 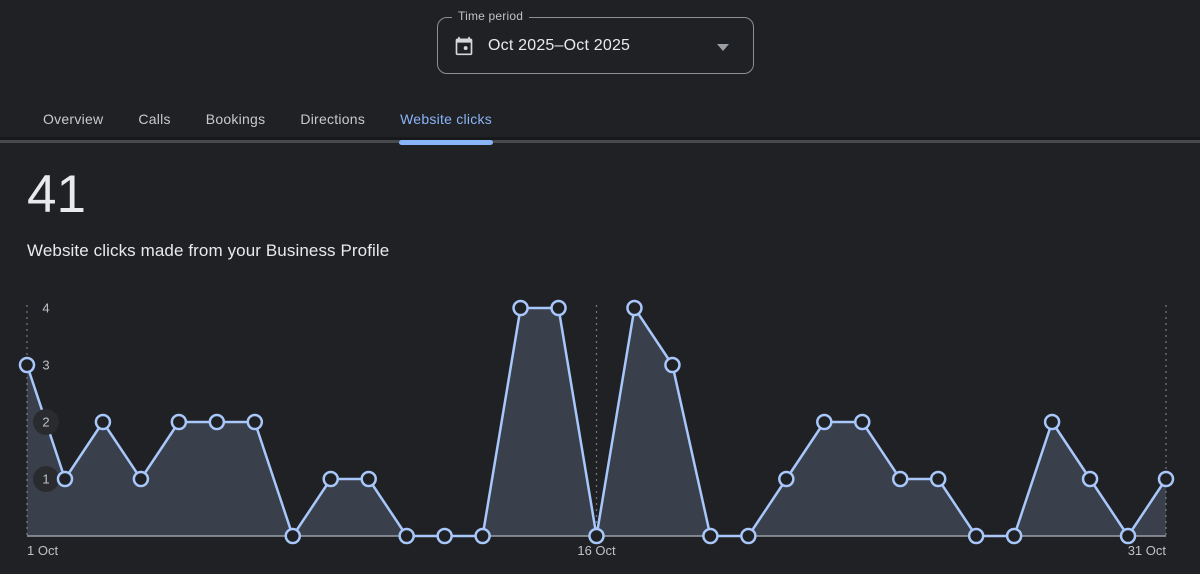 I want to click on data-point-11-oct, so click(x=406, y=536).